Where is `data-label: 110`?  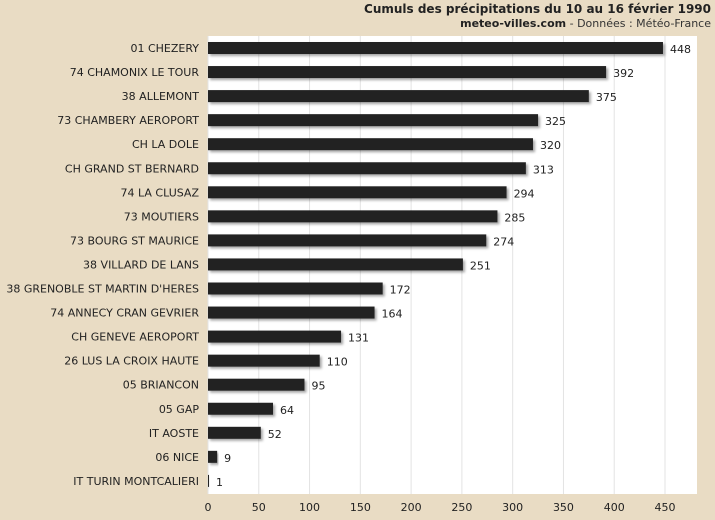
data-label: 110 is located at coordinates (337, 362).